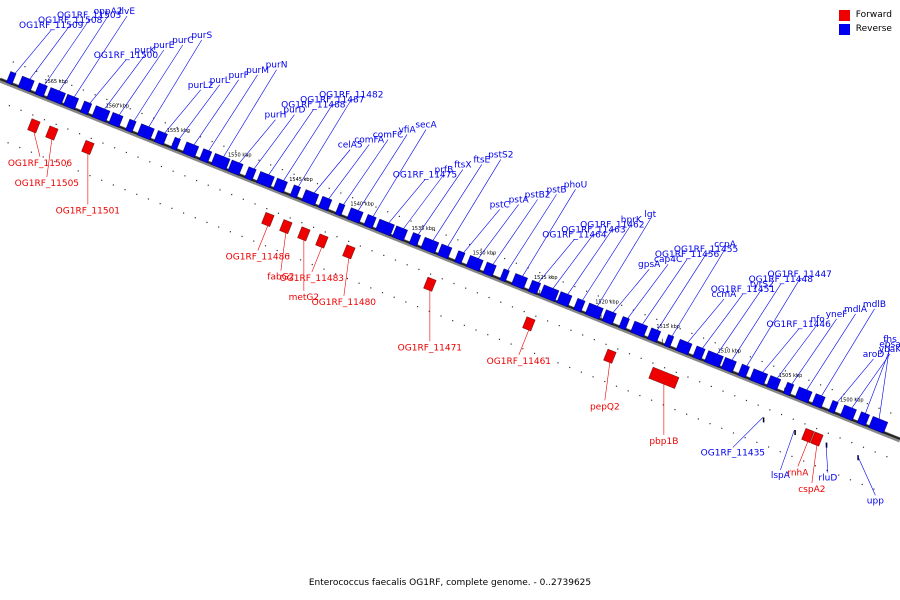 This screenshot has height=600, width=900. I want to click on reverse-gene-label: OG1RF_11455, so click(706, 250).